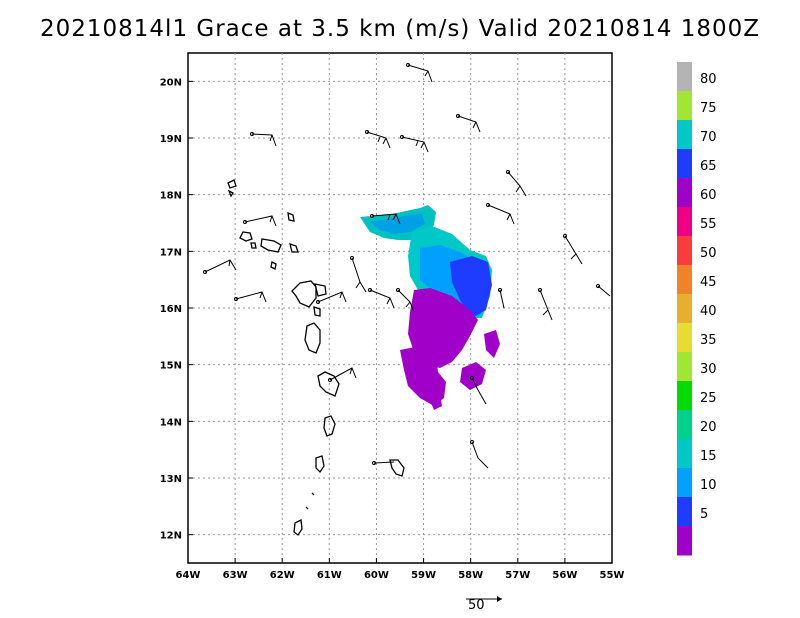 This screenshot has height=618, width=800. Describe the element at coordinates (708, 398) in the screenshot. I see `colorbar-label: 25` at that location.